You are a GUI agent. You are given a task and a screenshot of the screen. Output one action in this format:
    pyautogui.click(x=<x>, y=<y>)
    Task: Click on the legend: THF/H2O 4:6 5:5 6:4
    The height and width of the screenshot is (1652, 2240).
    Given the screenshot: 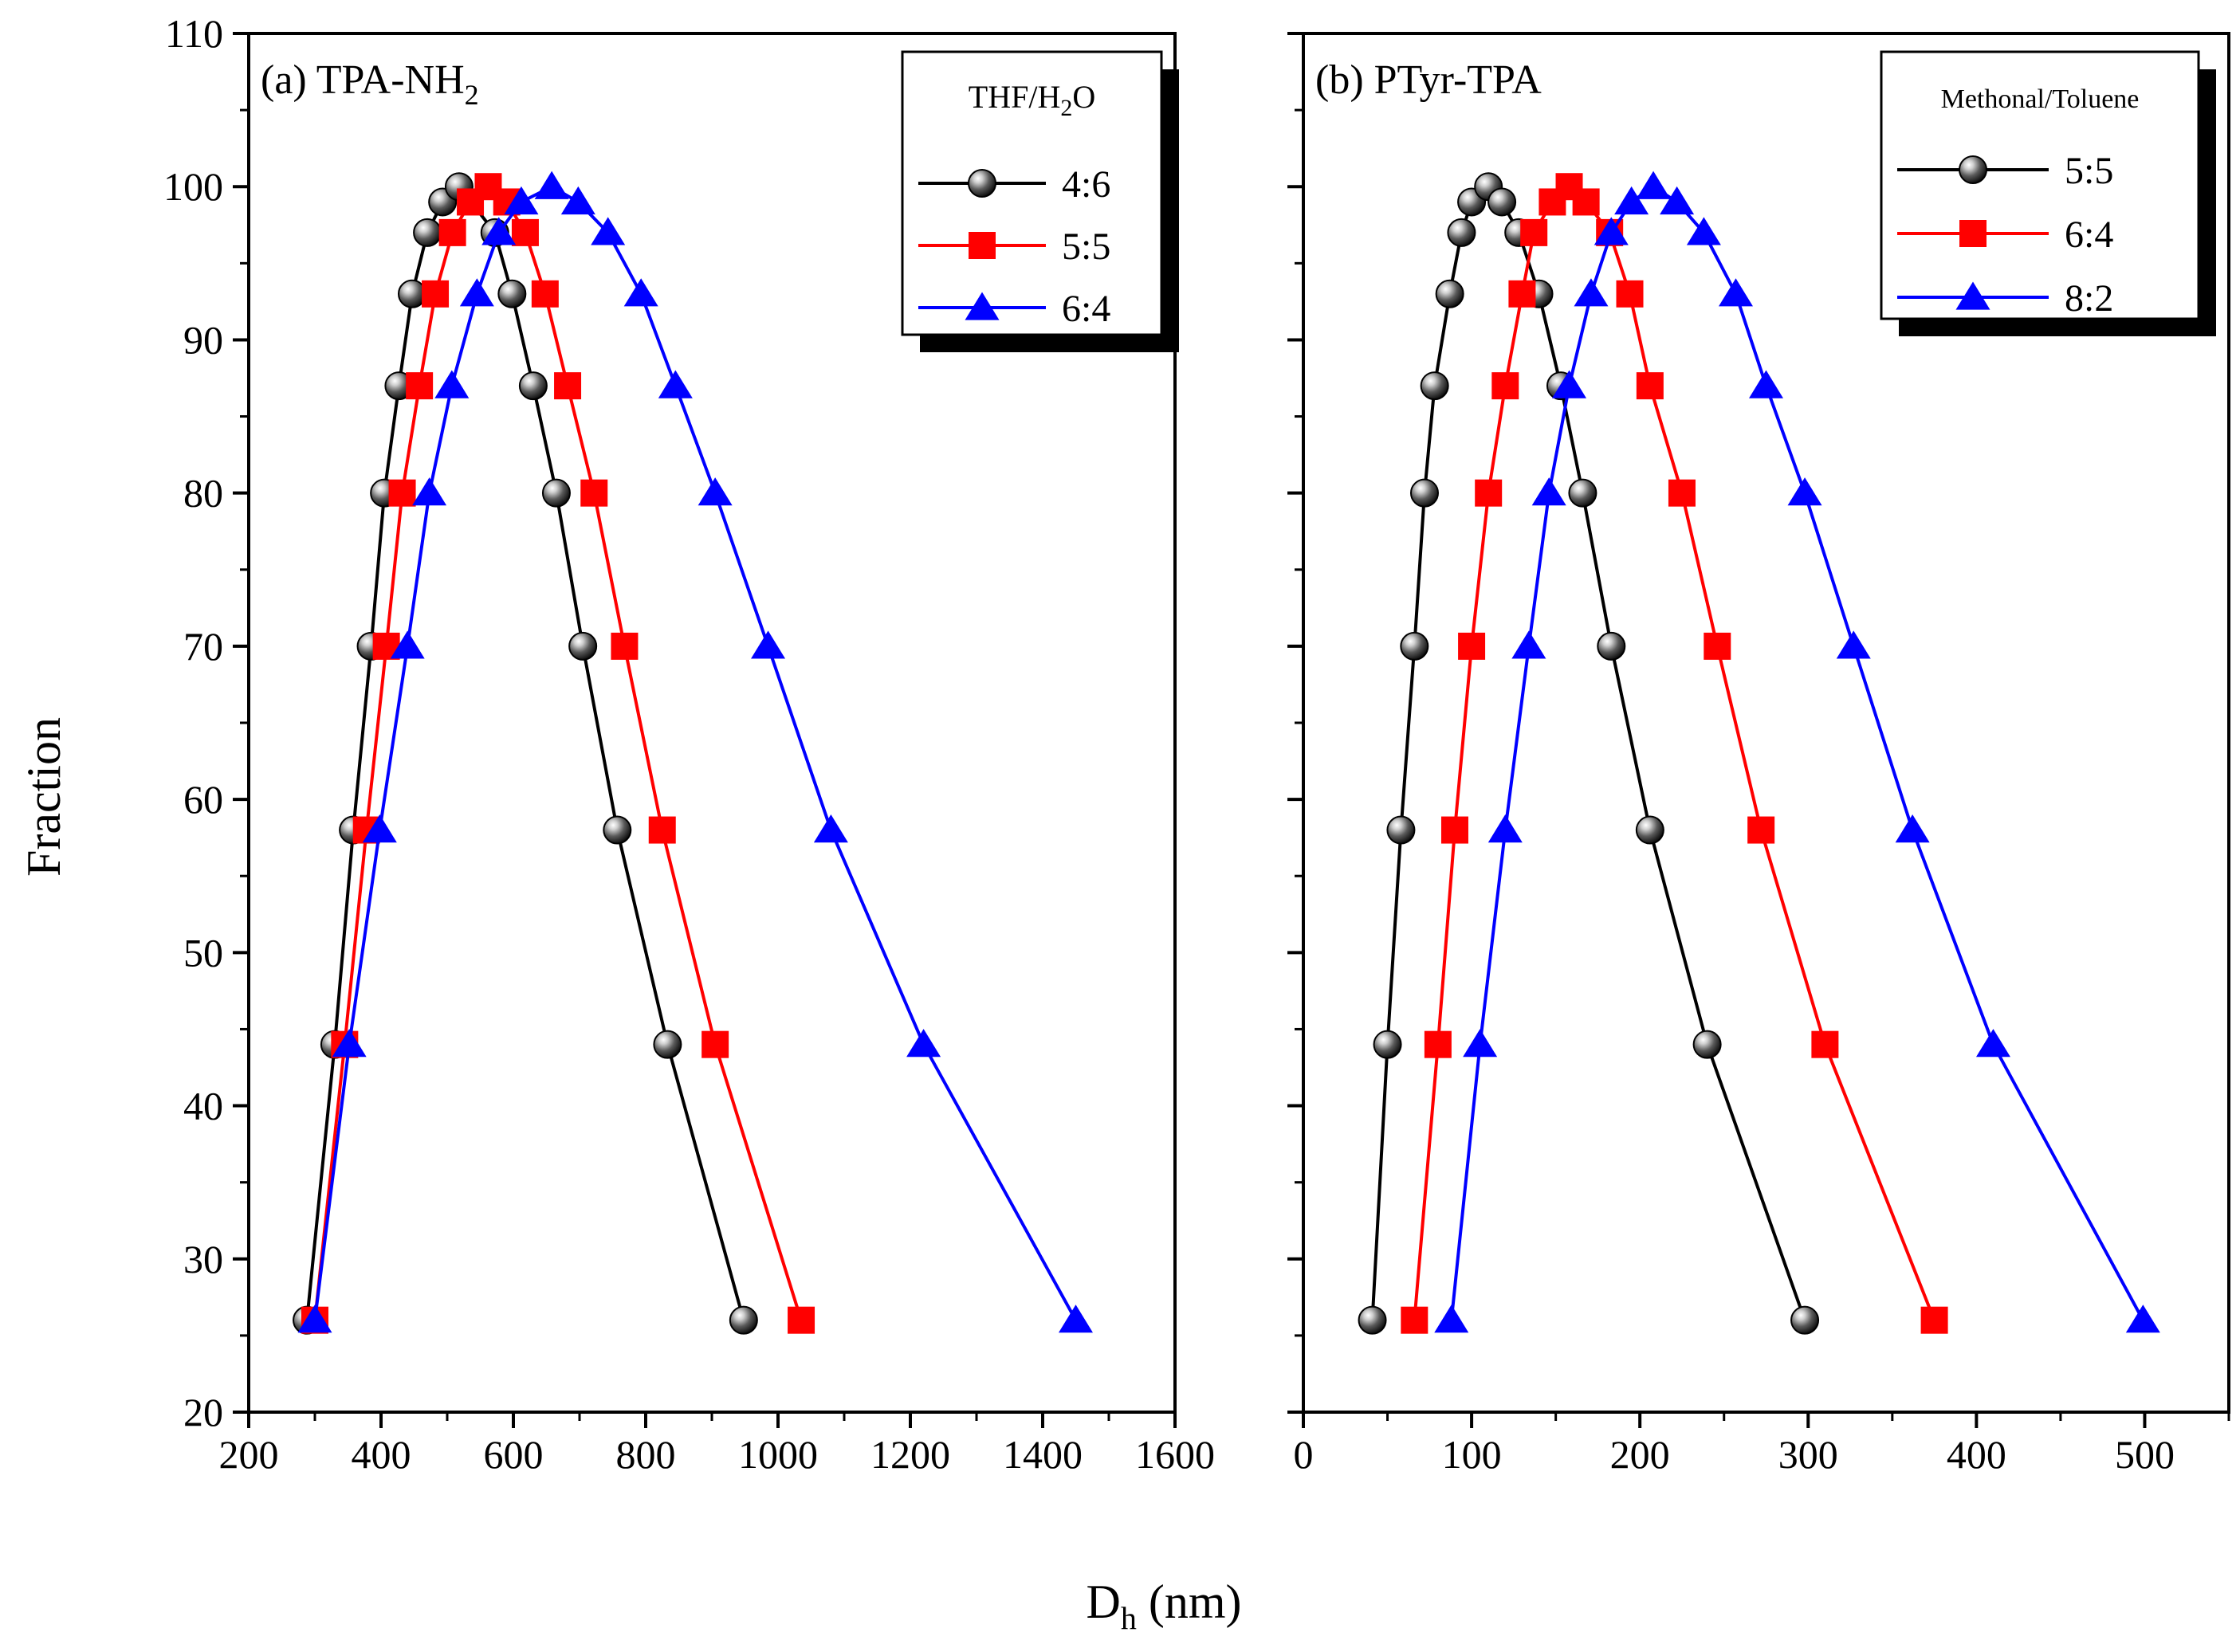 What is the action you would take?
    pyautogui.click(x=1040, y=201)
    